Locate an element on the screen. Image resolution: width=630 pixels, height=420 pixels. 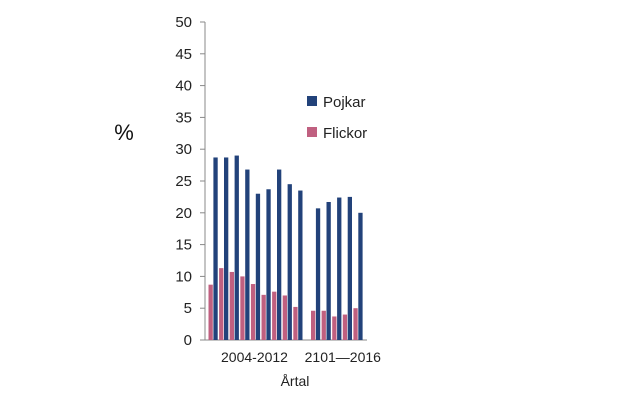
y-tick-label: 30 is located at coordinates (183, 149).